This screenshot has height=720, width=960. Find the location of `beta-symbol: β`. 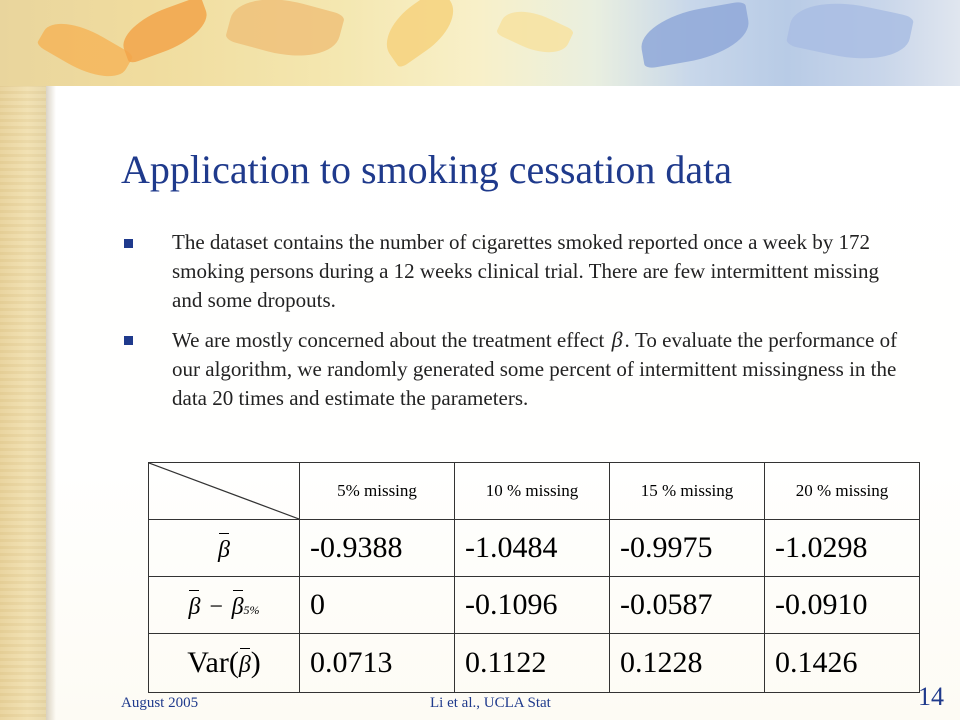

beta-symbol: β is located at coordinates (617, 339).